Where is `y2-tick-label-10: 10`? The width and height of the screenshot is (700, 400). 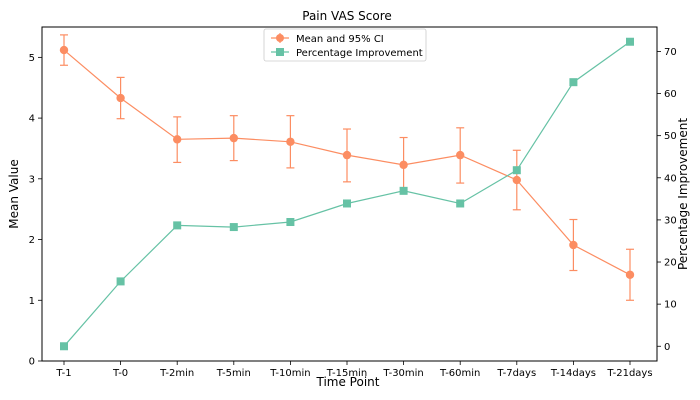
y2-tick-label-10: 10 is located at coordinates (670, 305).